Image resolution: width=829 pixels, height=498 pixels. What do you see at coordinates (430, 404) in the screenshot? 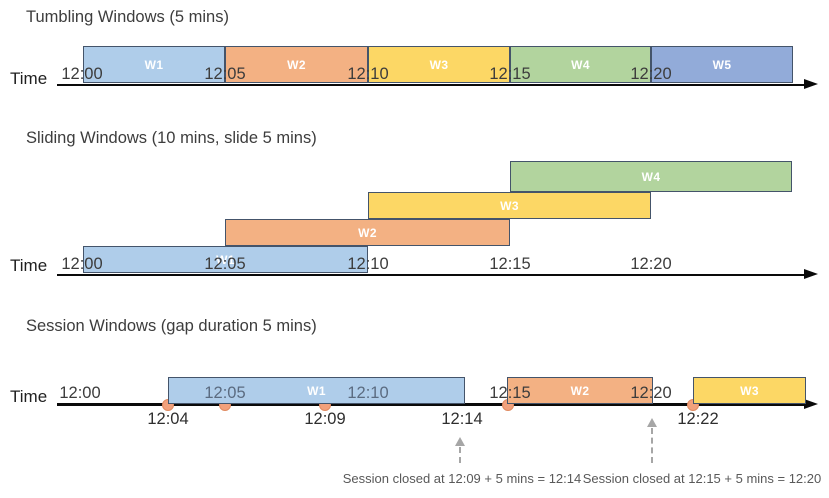
I see `timeline-axis-session` at bounding box center [430, 404].